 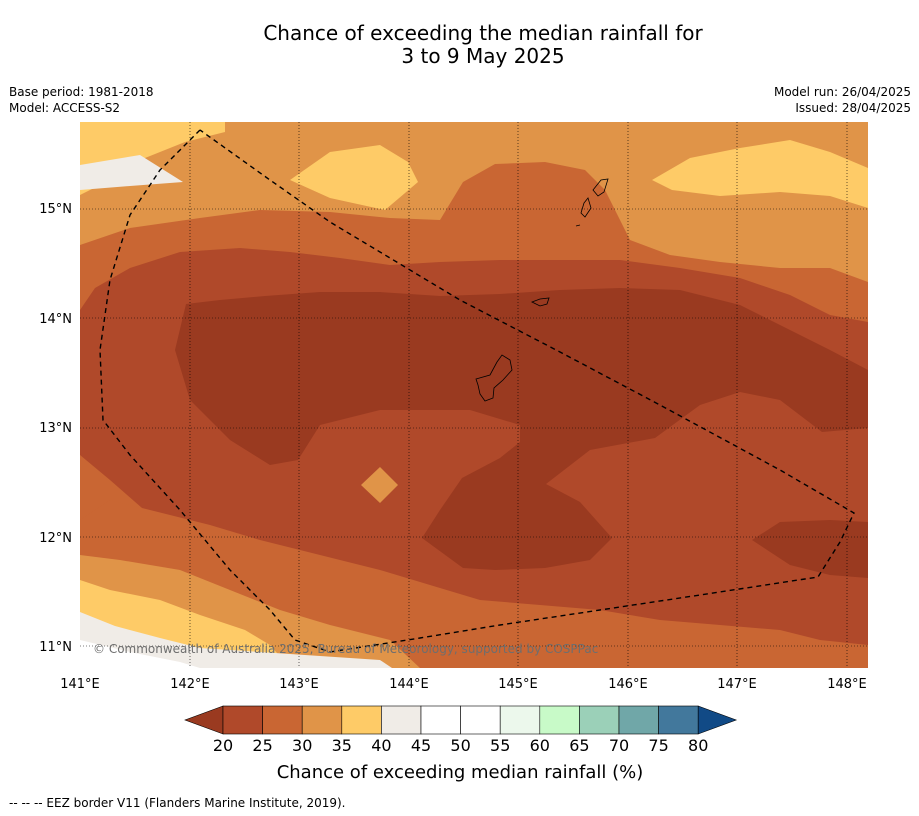 What do you see at coordinates (847, 684) in the screenshot?
I see `lon-label-148e: 148°E` at bounding box center [847, 684].